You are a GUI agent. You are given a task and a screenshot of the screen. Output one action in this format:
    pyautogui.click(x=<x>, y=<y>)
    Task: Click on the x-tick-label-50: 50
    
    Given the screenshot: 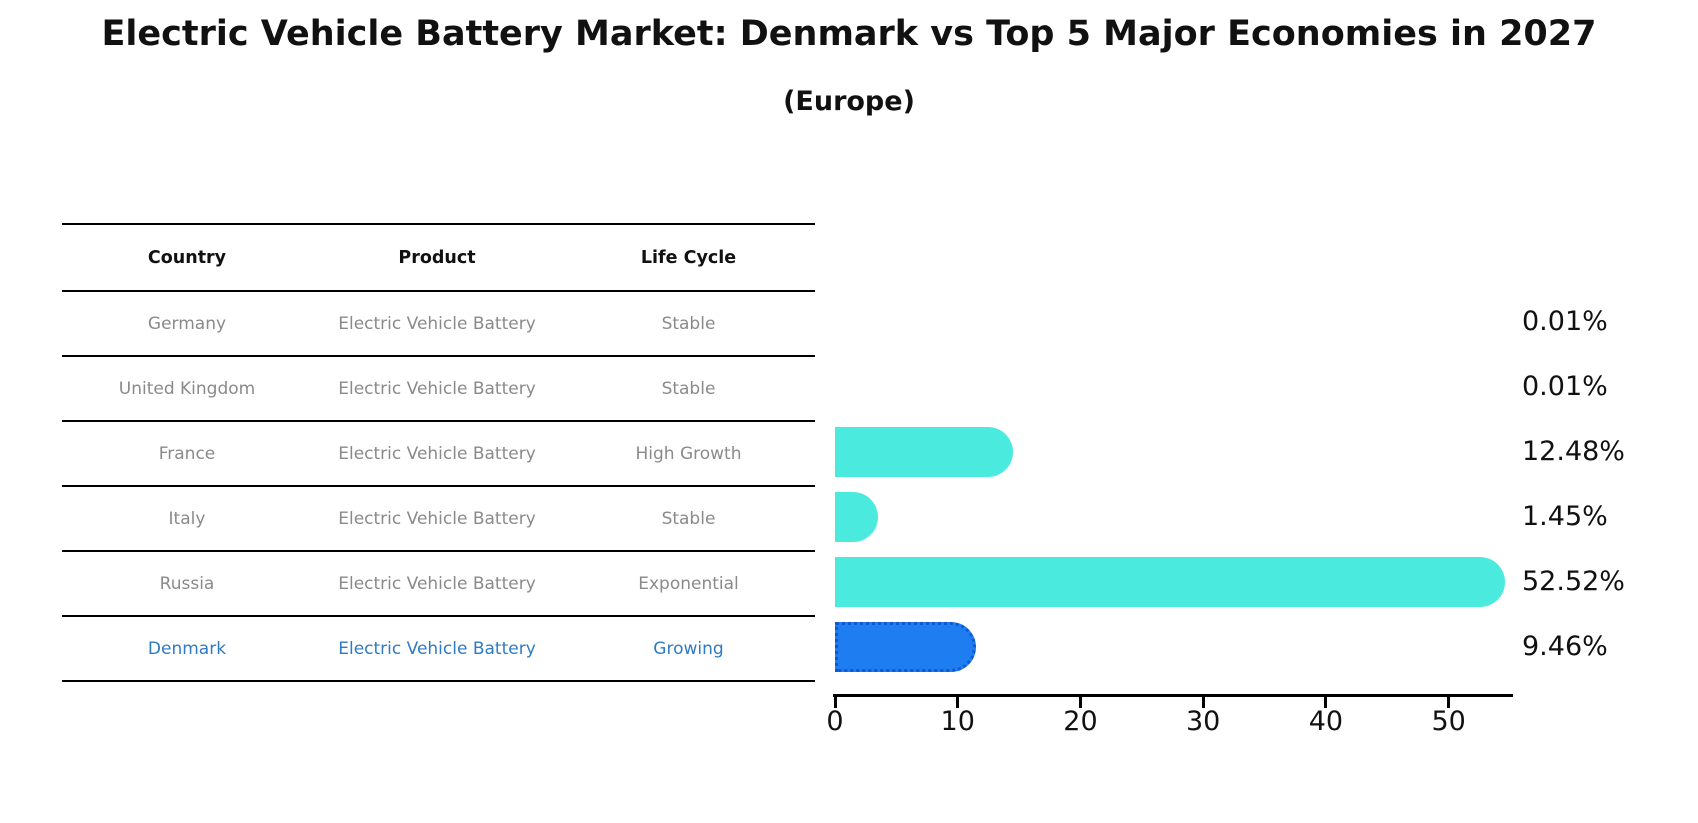 What is the action you would take?
    pyautogui.click(x=1448, y=721)
    